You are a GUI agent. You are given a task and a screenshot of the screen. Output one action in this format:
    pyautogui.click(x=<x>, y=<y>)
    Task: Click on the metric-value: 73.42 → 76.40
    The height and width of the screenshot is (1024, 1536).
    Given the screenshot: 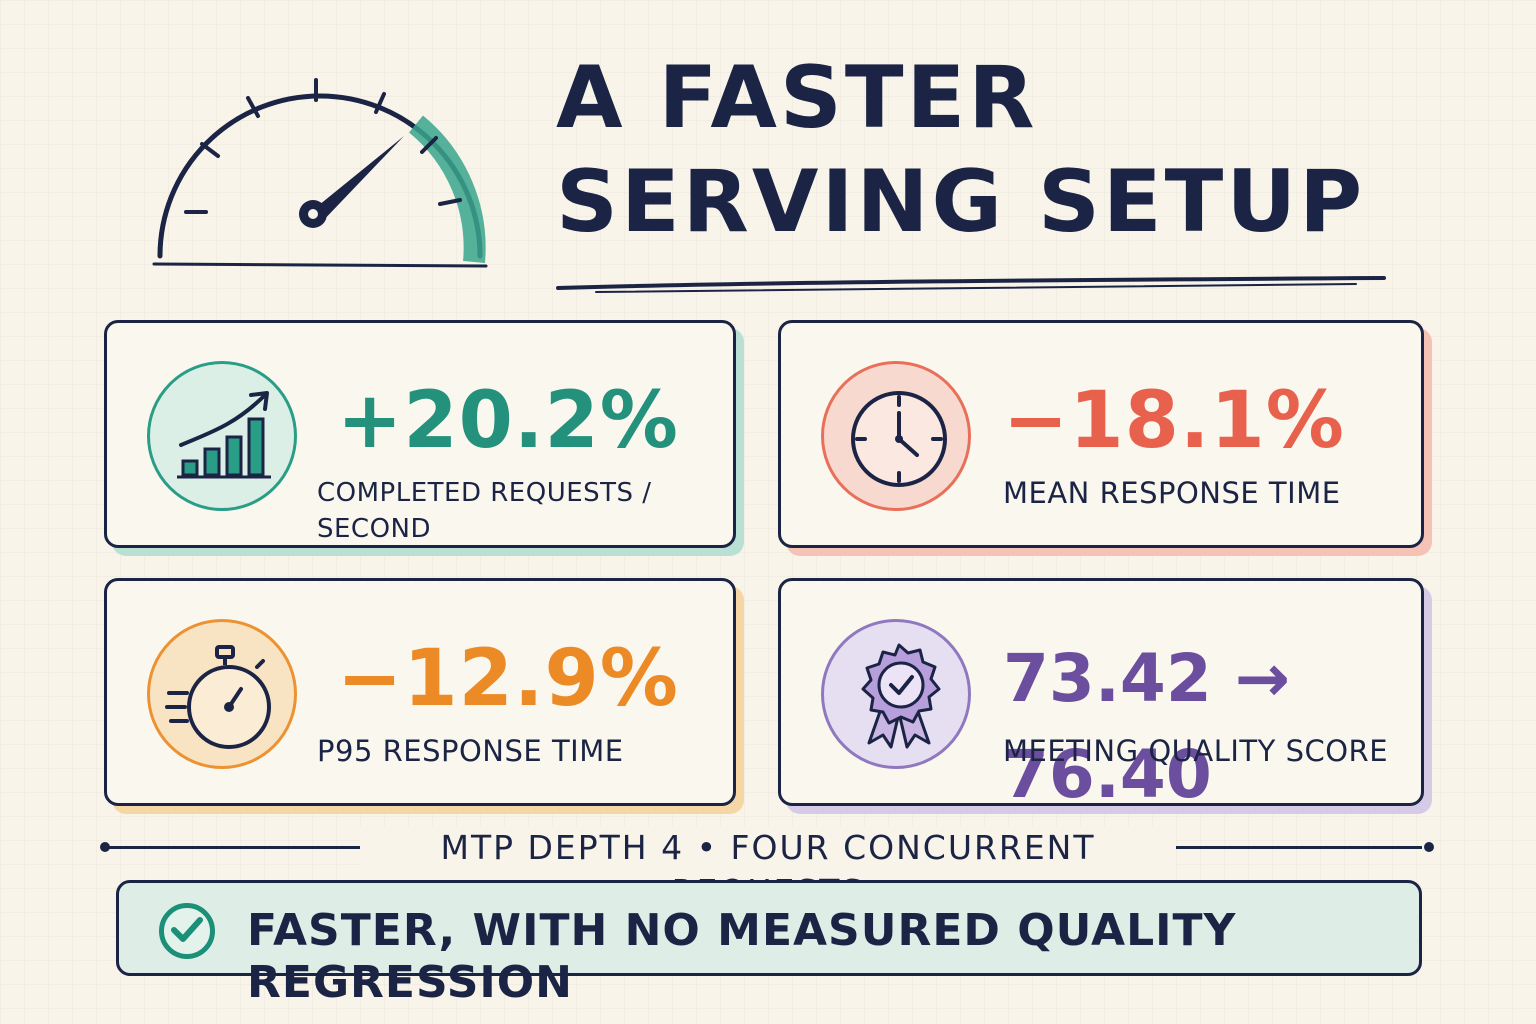 What is the action you would take?
    pyautogui.click(x=1147, y=726)
    